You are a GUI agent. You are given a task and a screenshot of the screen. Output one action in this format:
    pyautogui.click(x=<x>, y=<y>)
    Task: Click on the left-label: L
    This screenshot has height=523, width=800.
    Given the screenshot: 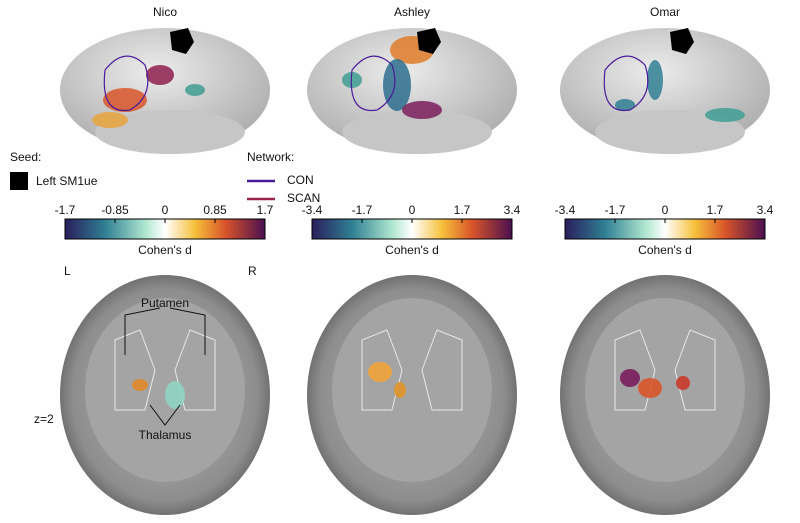 What is the action you would take?
    pyautogui.click(x=67, y=271)
    